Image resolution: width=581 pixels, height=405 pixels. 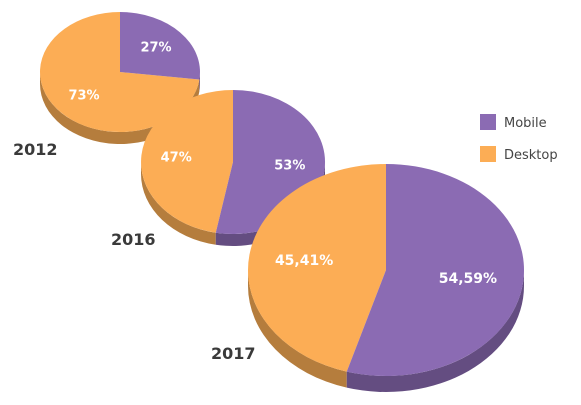 I want to click on year-label-2012: 2012, so click(x=35, y=149).